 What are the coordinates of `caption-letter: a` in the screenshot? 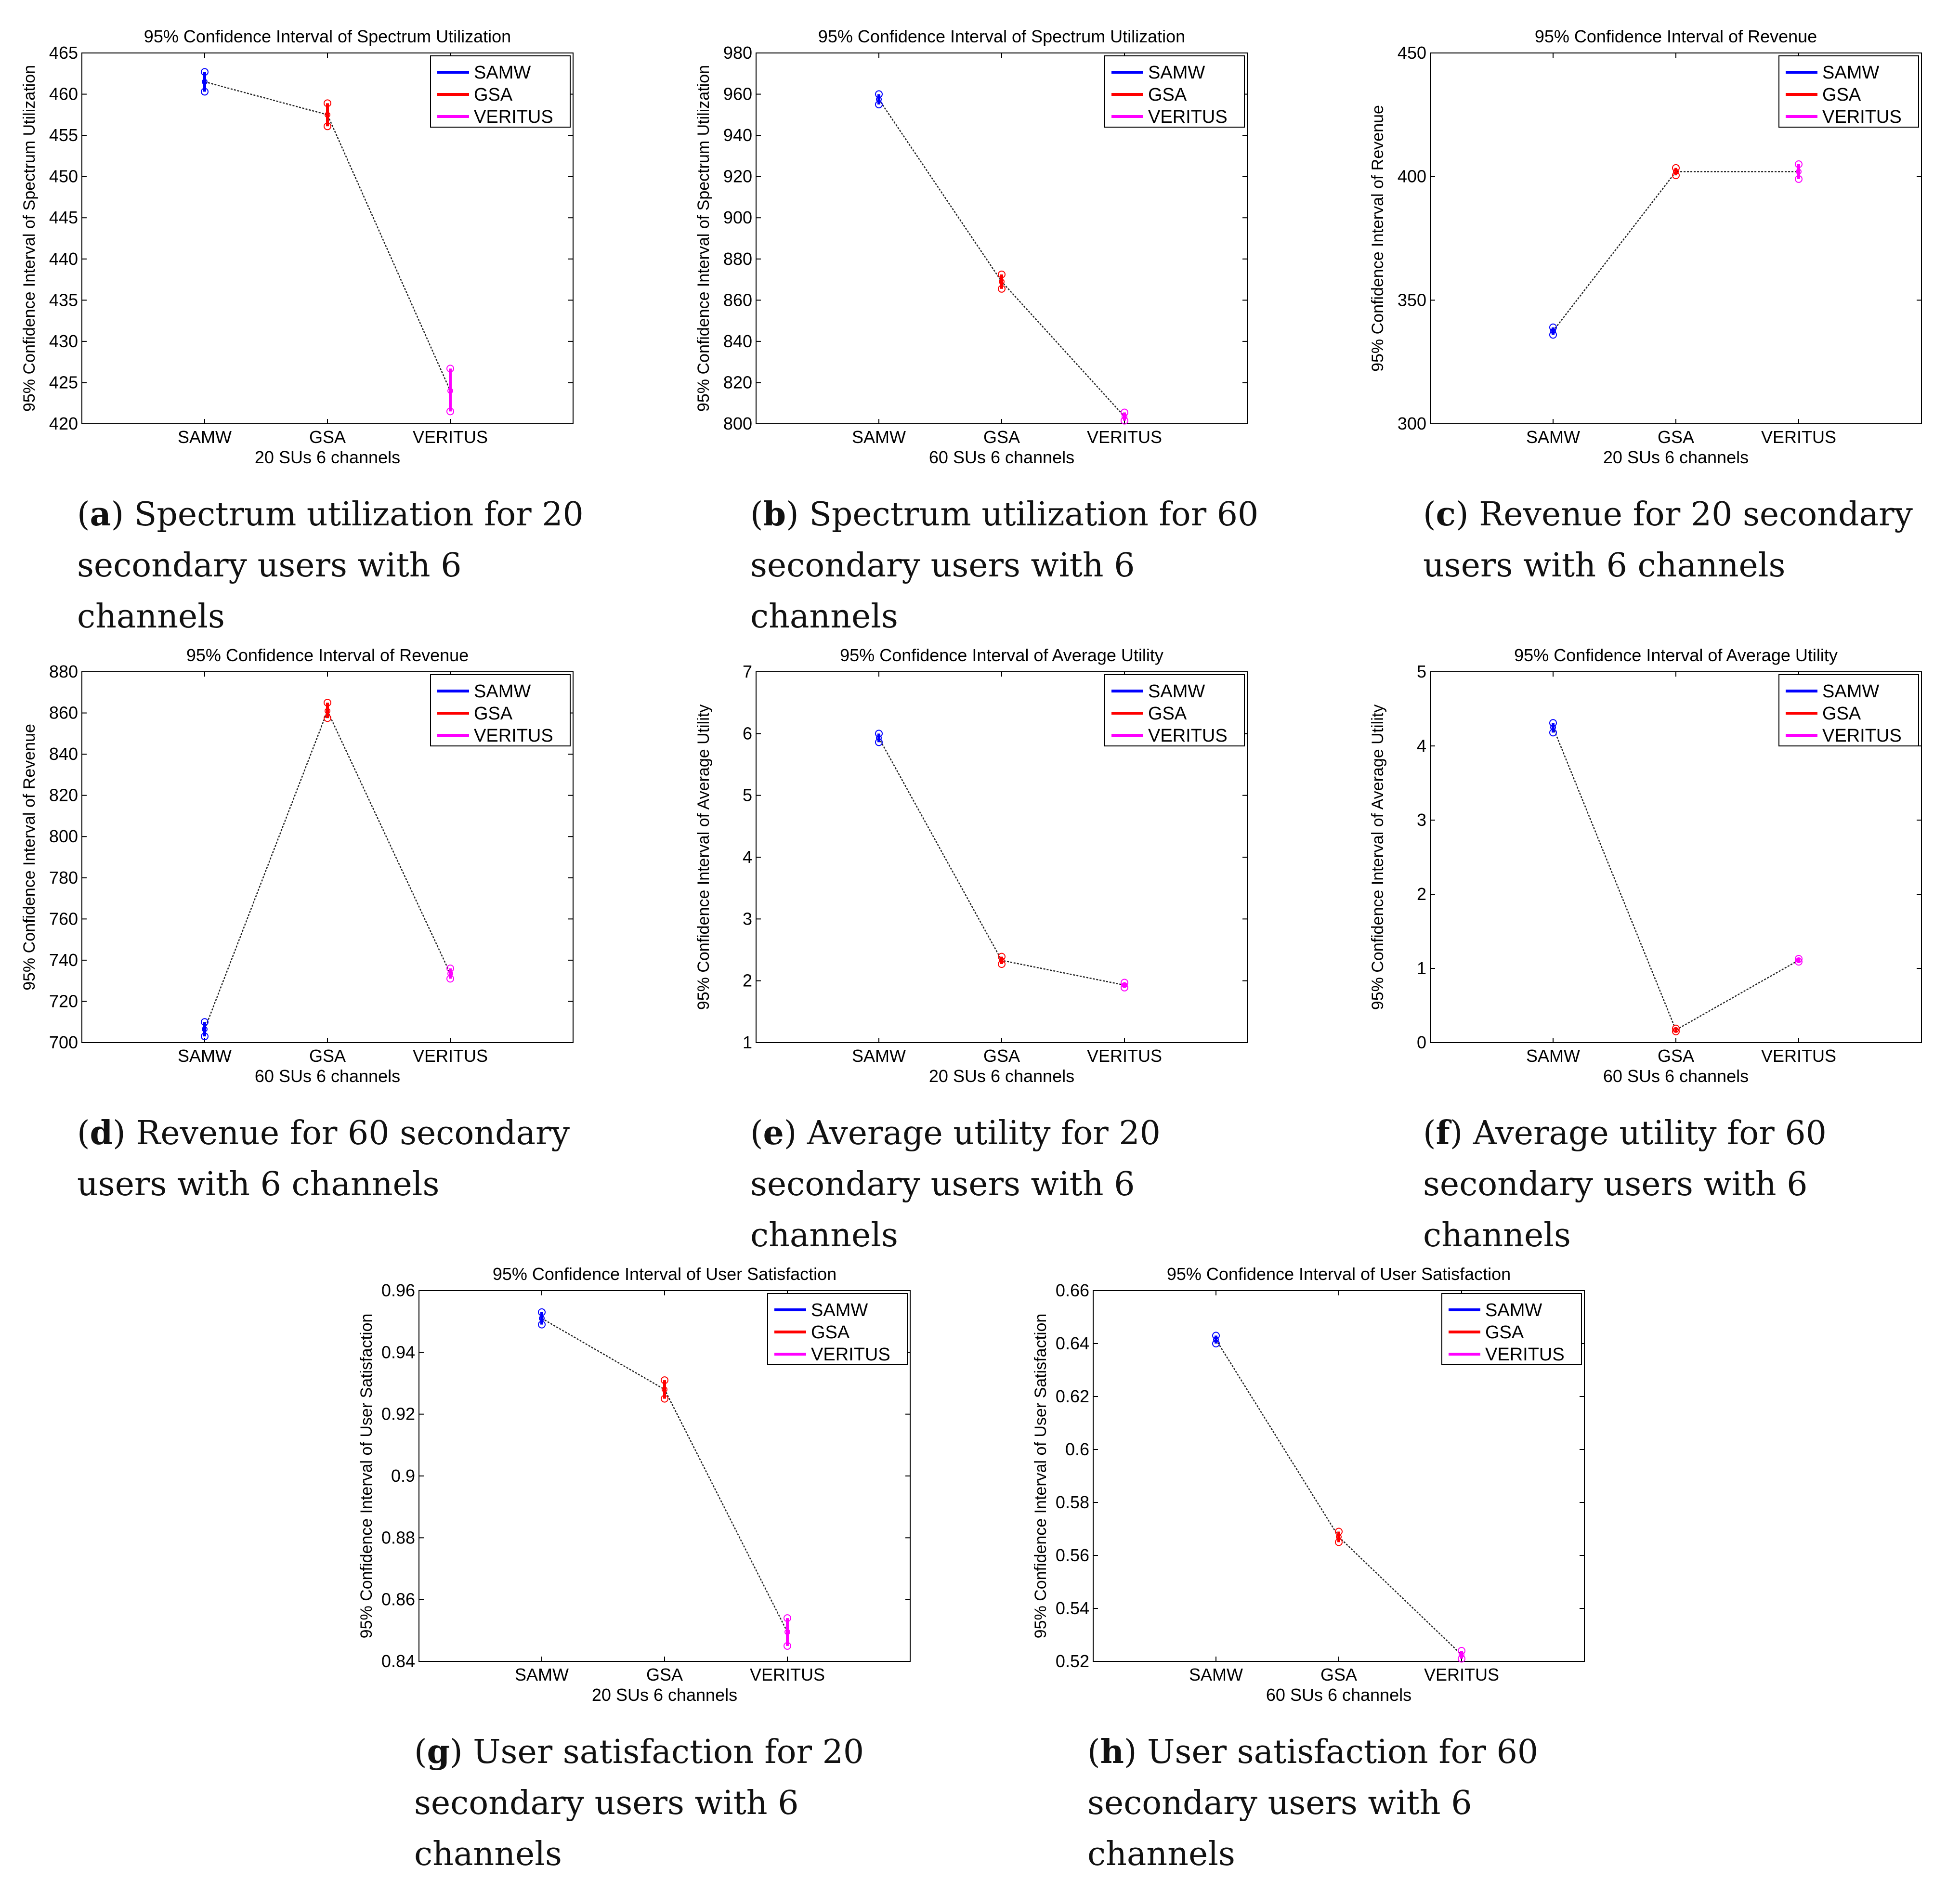 It's located at (100, 514).